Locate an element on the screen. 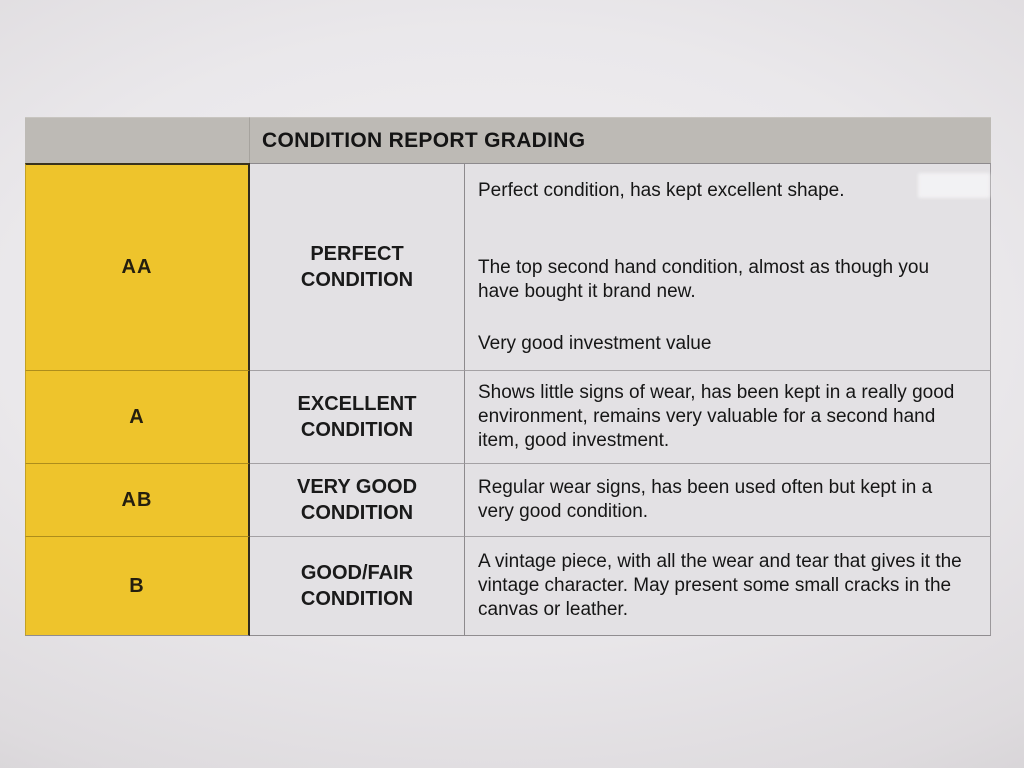  header-empty-cell is located at coordinates (137, 140).